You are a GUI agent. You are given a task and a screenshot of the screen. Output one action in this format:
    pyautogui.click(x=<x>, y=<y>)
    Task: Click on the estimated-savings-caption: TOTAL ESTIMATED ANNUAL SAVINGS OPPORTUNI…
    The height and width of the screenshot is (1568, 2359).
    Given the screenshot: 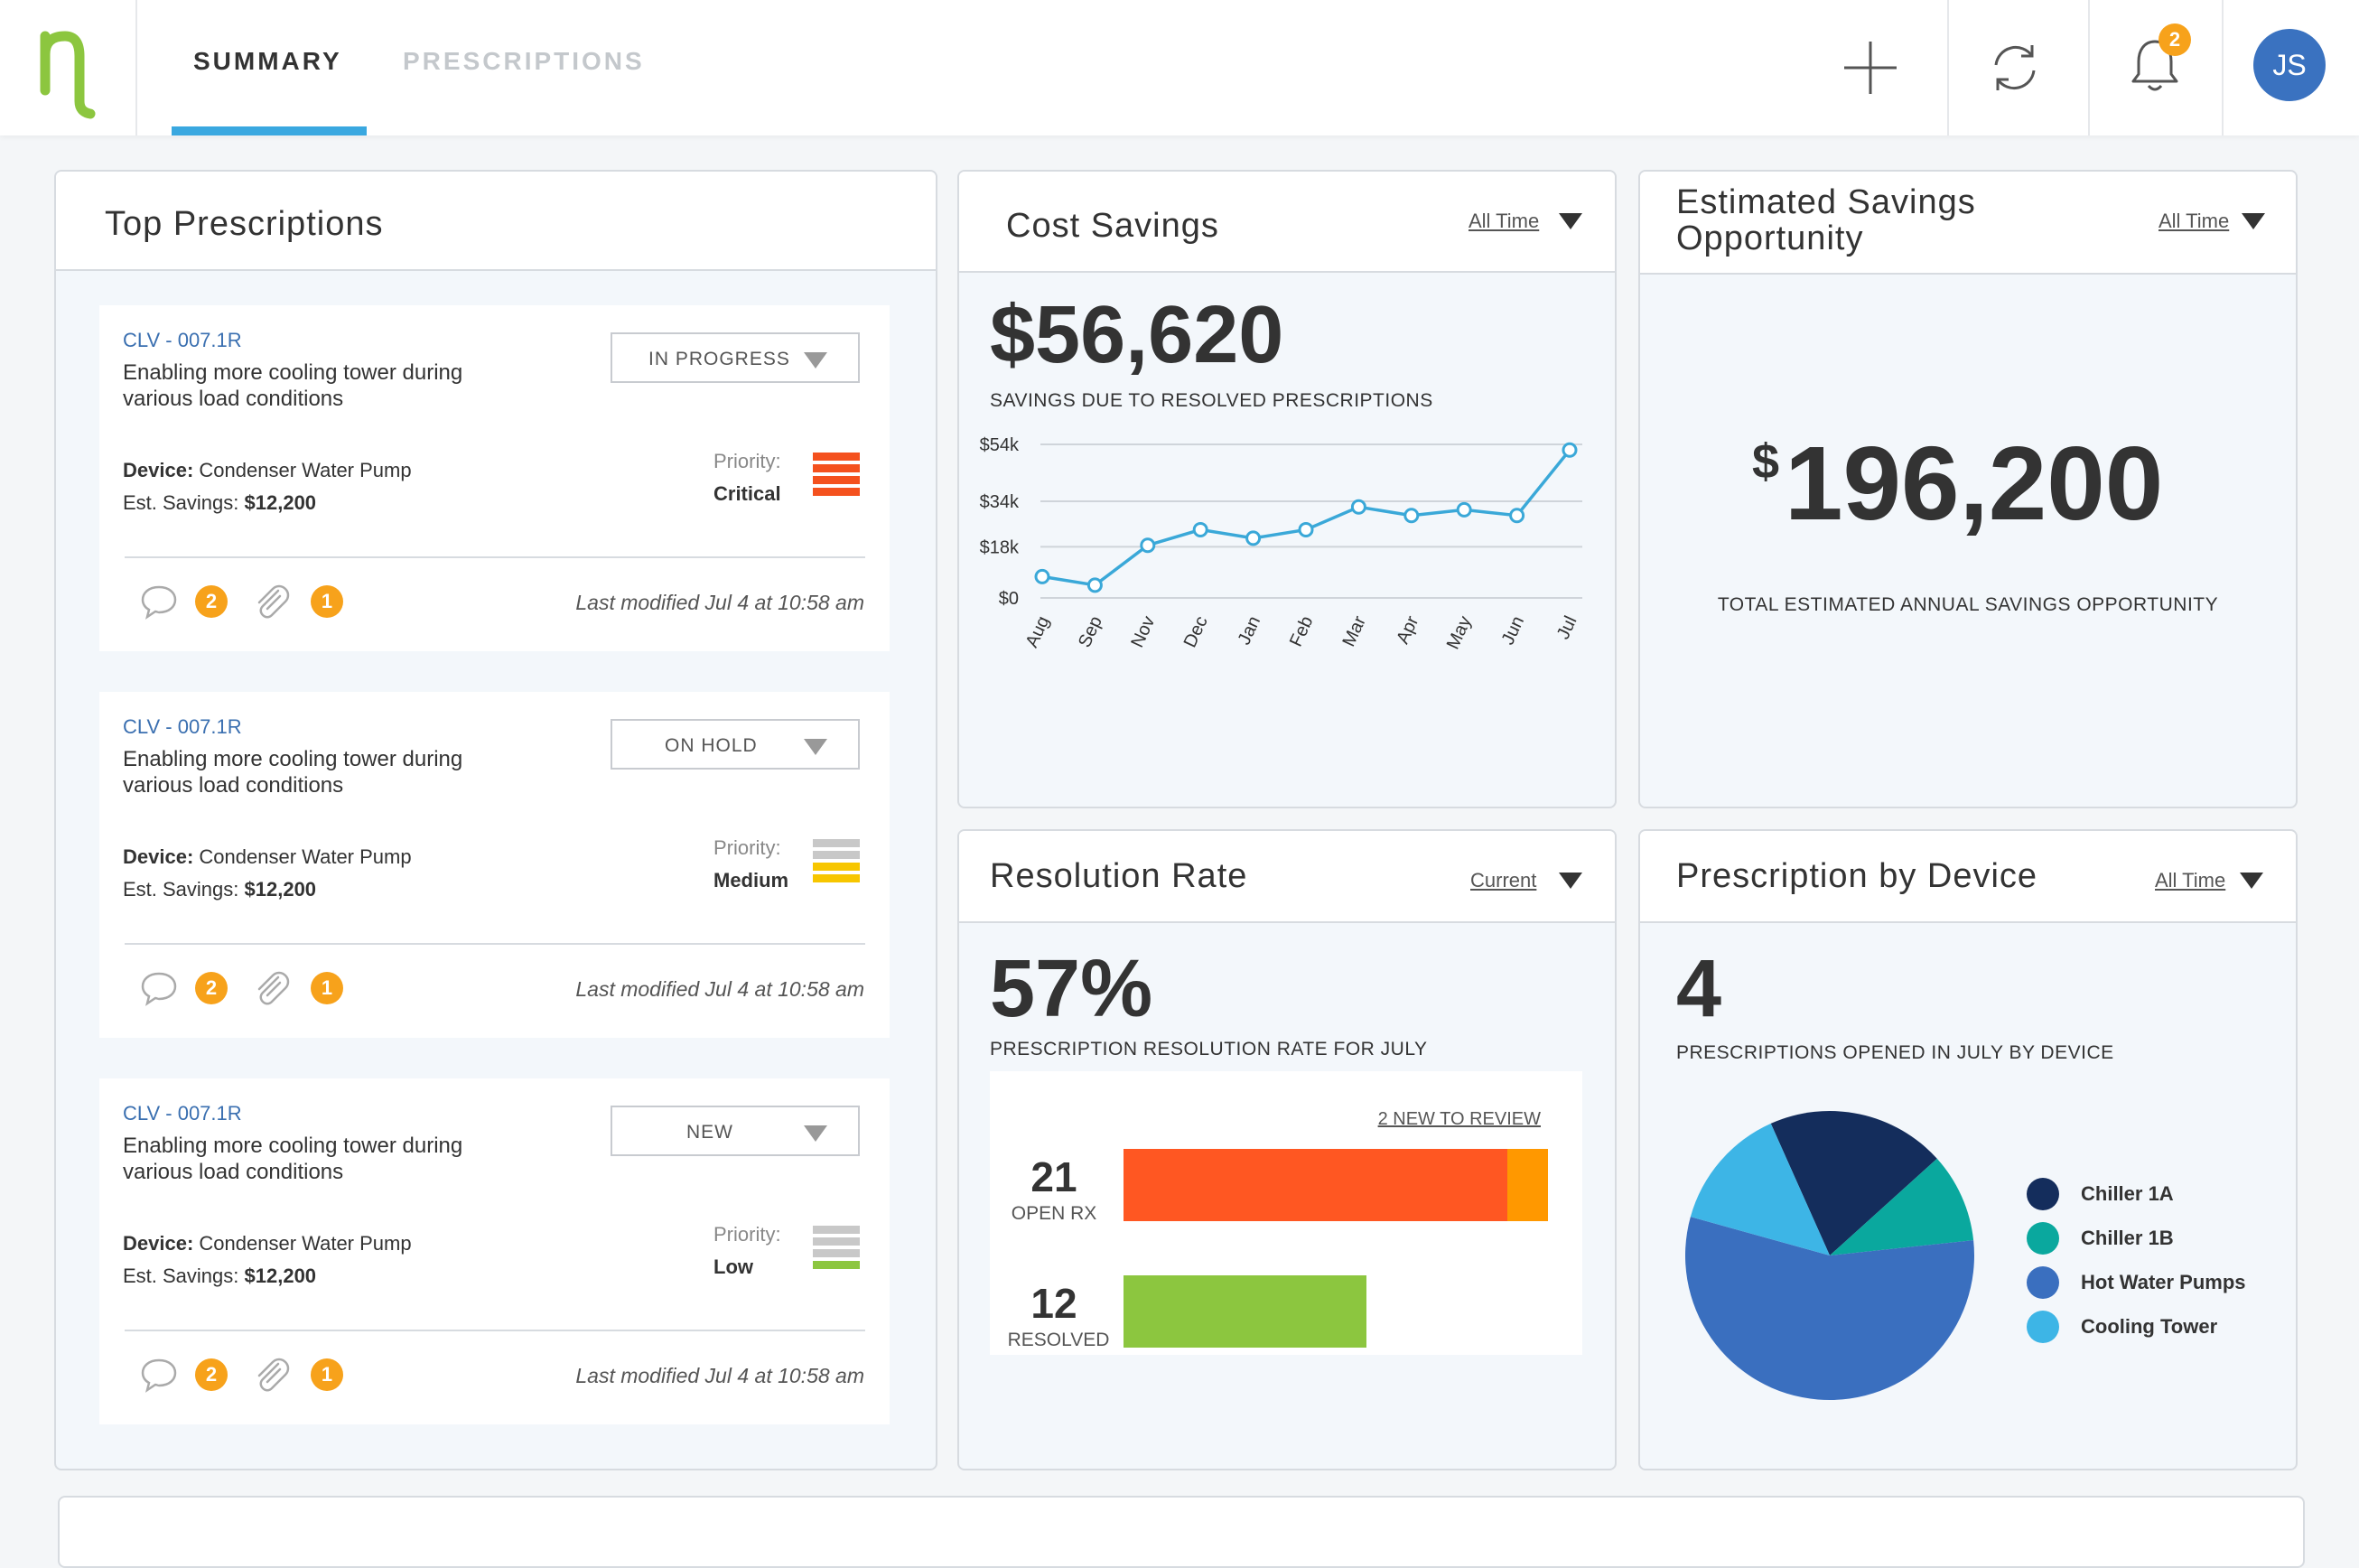 What is the action you would take?
    pyautogui.click(x=1968, y=604)
    